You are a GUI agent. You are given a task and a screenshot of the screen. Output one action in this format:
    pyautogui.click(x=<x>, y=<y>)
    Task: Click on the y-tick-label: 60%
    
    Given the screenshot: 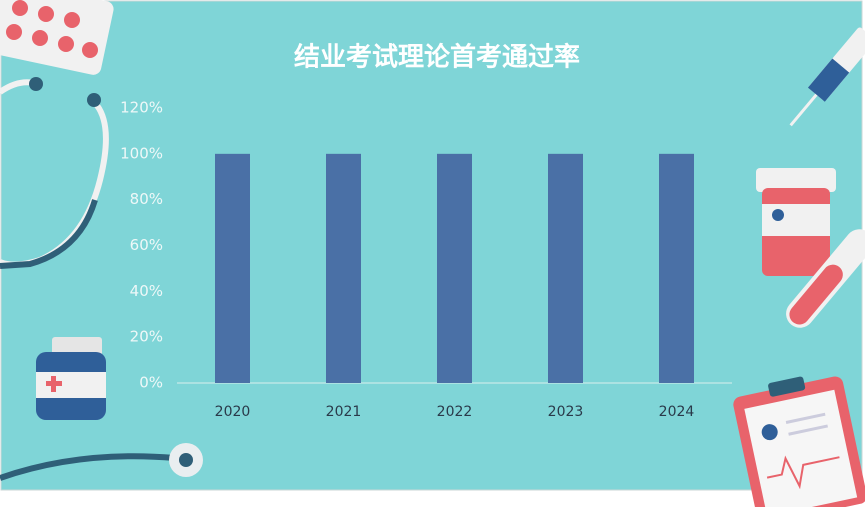 What is the action you would take?
    pyautogui.click(x=146, y=245)
    